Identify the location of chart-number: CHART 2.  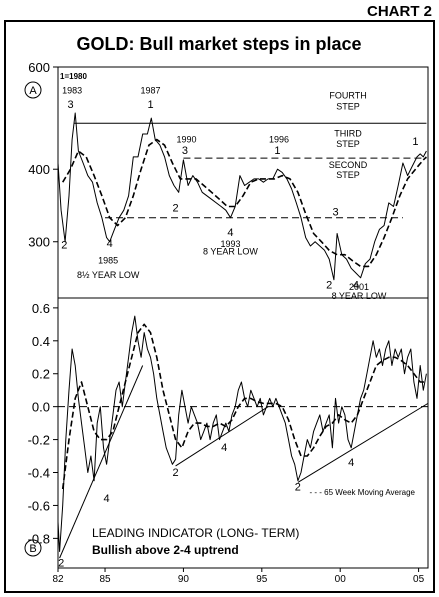
(399, 11).